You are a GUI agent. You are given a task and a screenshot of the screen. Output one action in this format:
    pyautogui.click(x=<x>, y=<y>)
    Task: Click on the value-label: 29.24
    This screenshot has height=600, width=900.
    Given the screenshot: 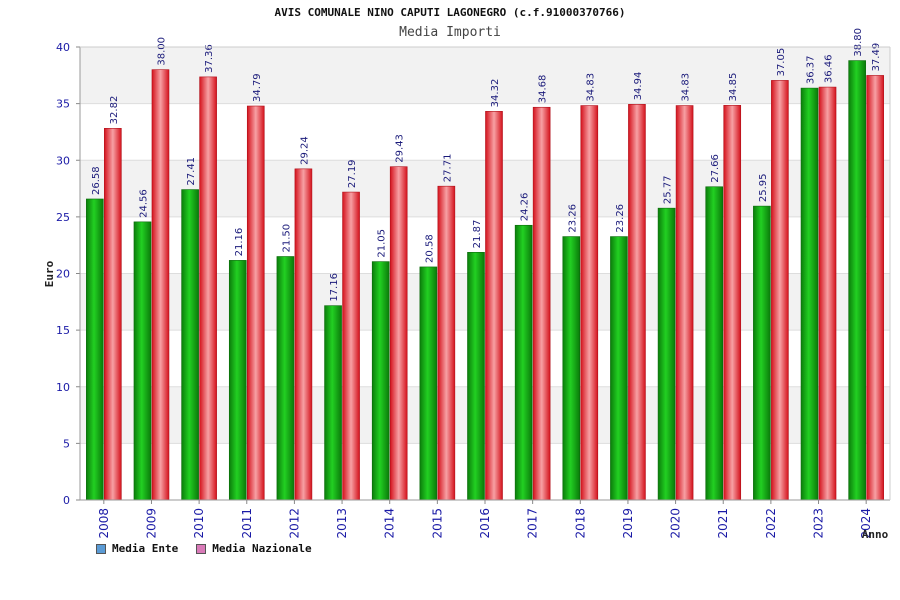 What is the action you would take?
    pyautogui.click(x=304, y=150)
    